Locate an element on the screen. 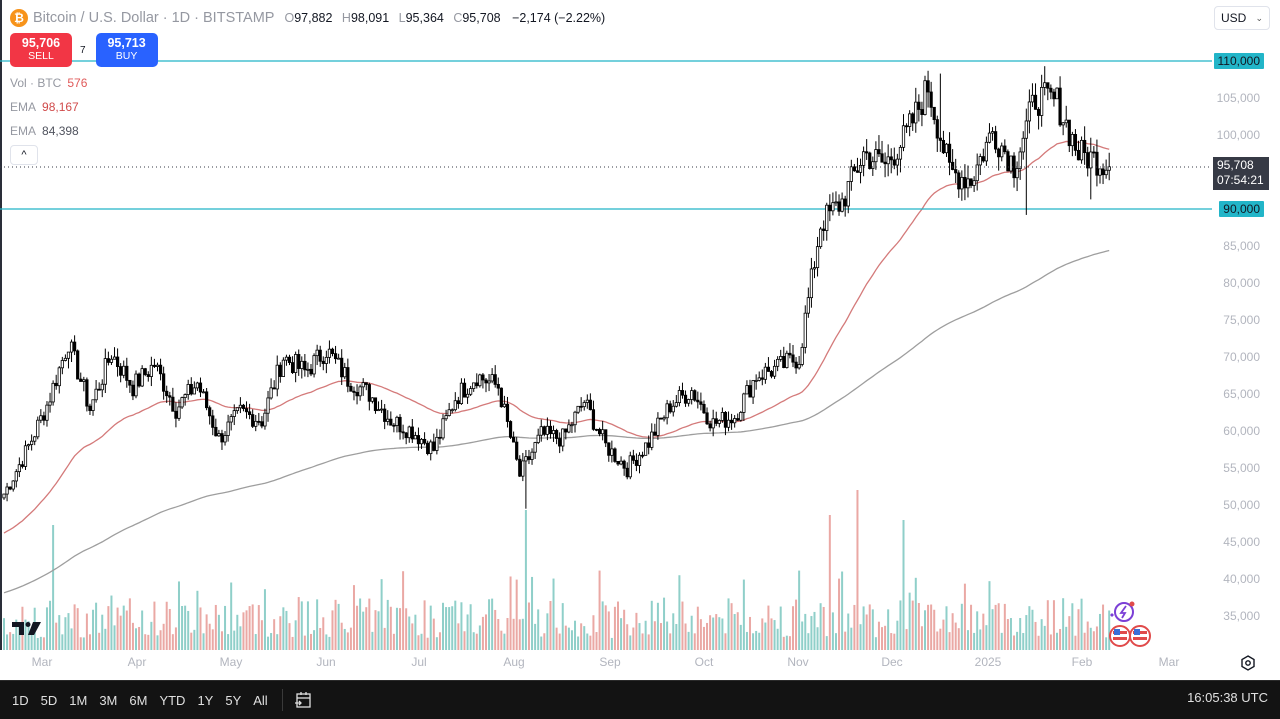 The image size is (1280, 719). time-tick-label: Feb is located at coordinates (1082, 662).